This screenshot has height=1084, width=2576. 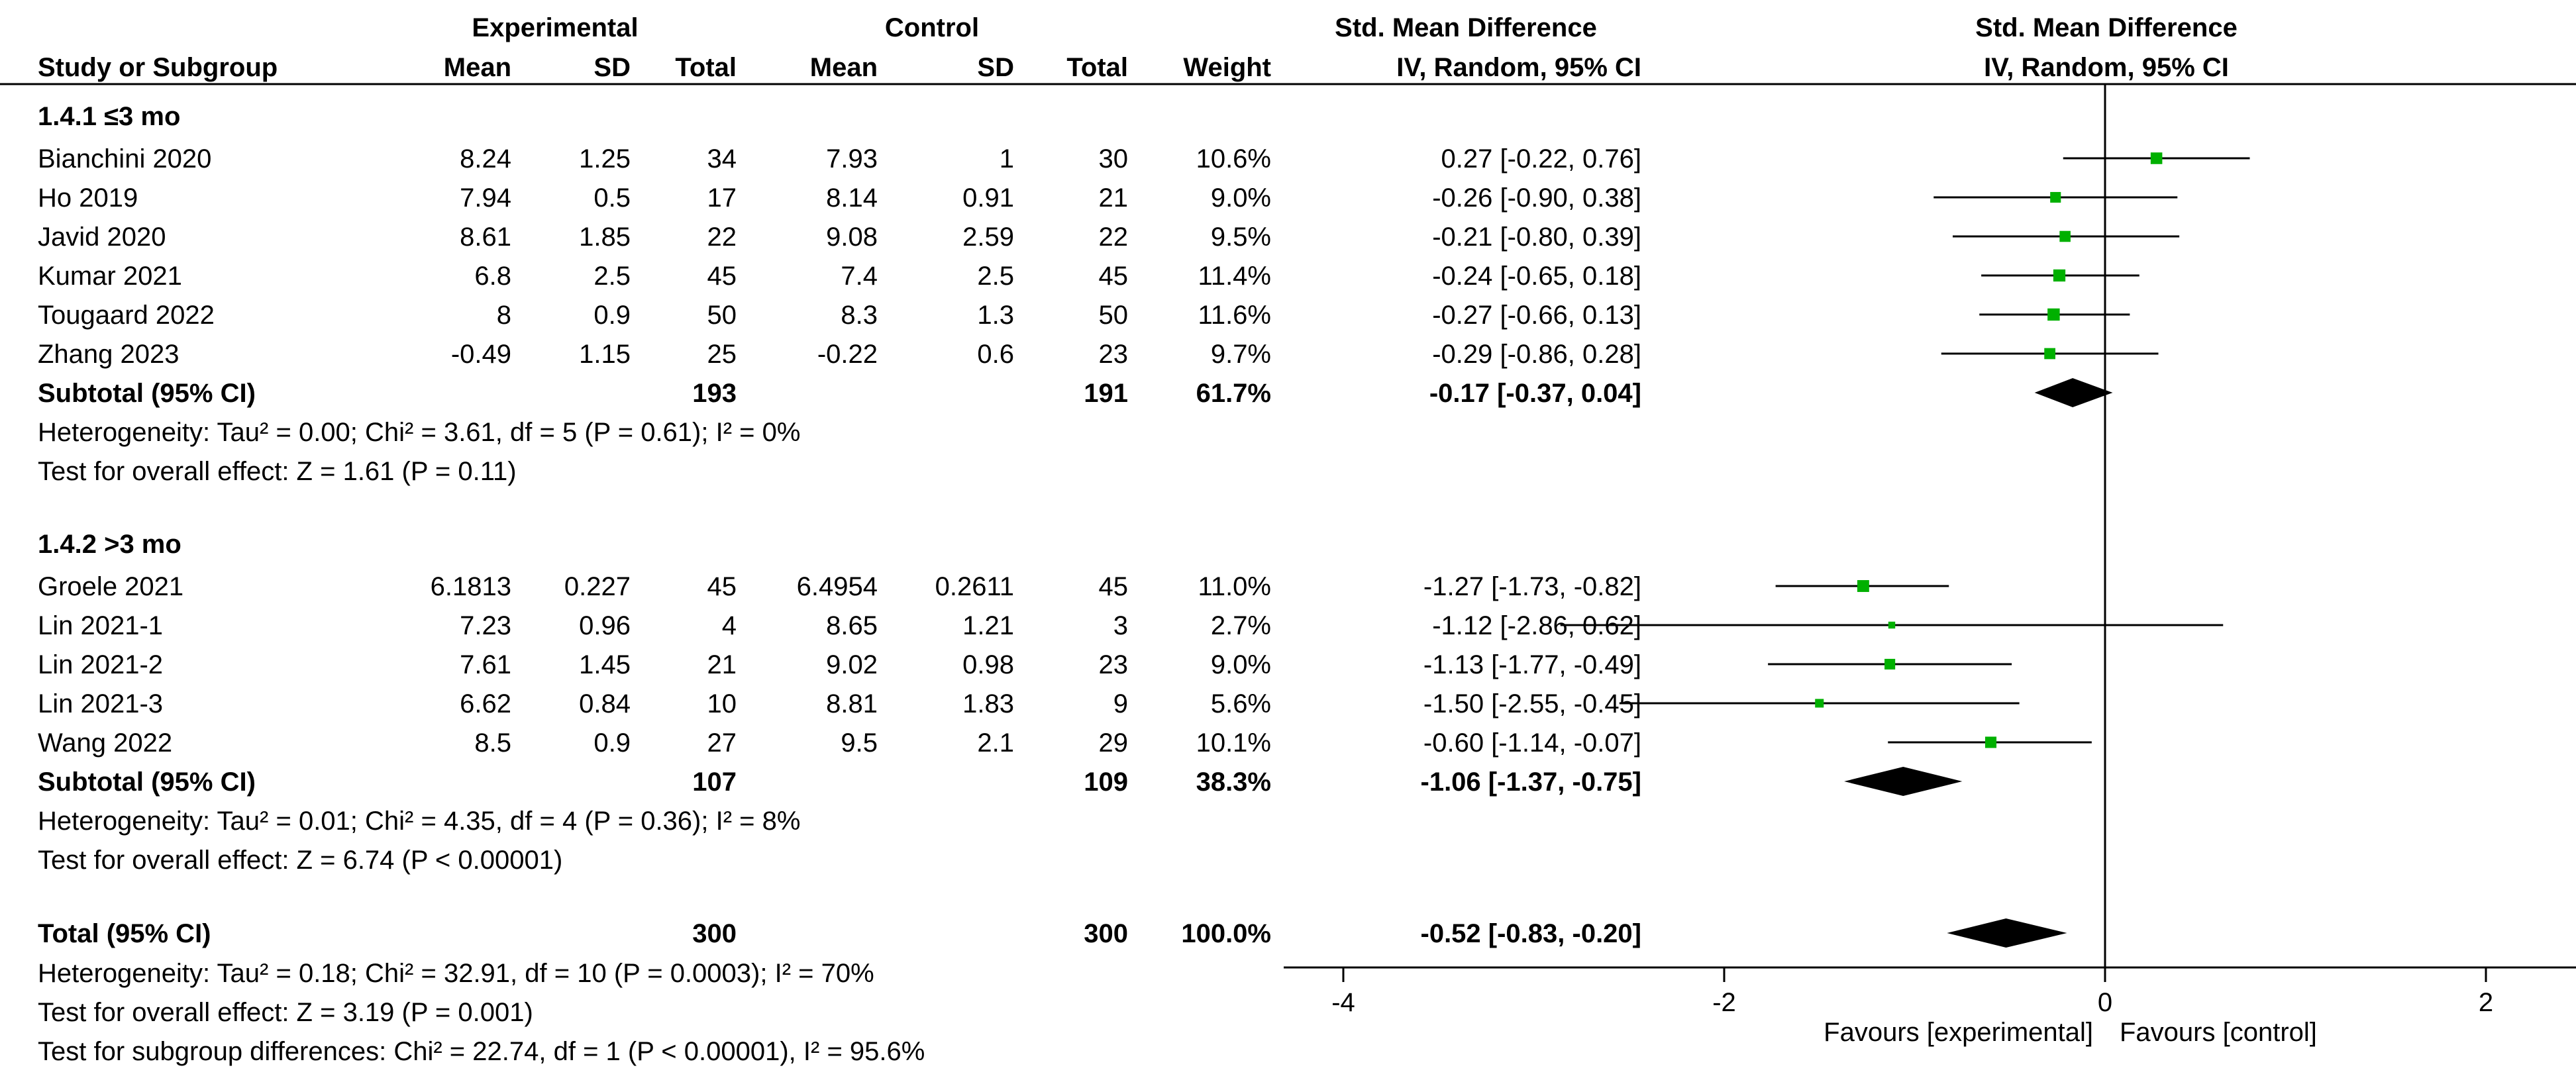 What do you see at coordinates (1114, 315) in the screenshot?
I see `ctl-total: 50` at bounding box center [1114, 315].